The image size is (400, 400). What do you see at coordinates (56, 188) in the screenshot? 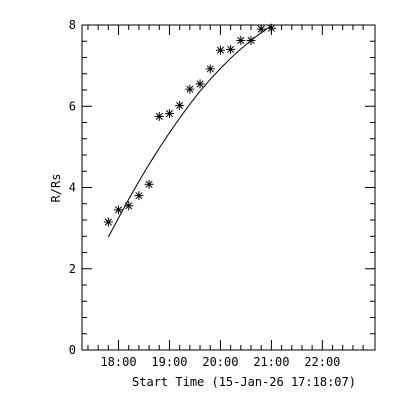
I see `y-axis-label: R/Rs` at bounding box center [56, 188].